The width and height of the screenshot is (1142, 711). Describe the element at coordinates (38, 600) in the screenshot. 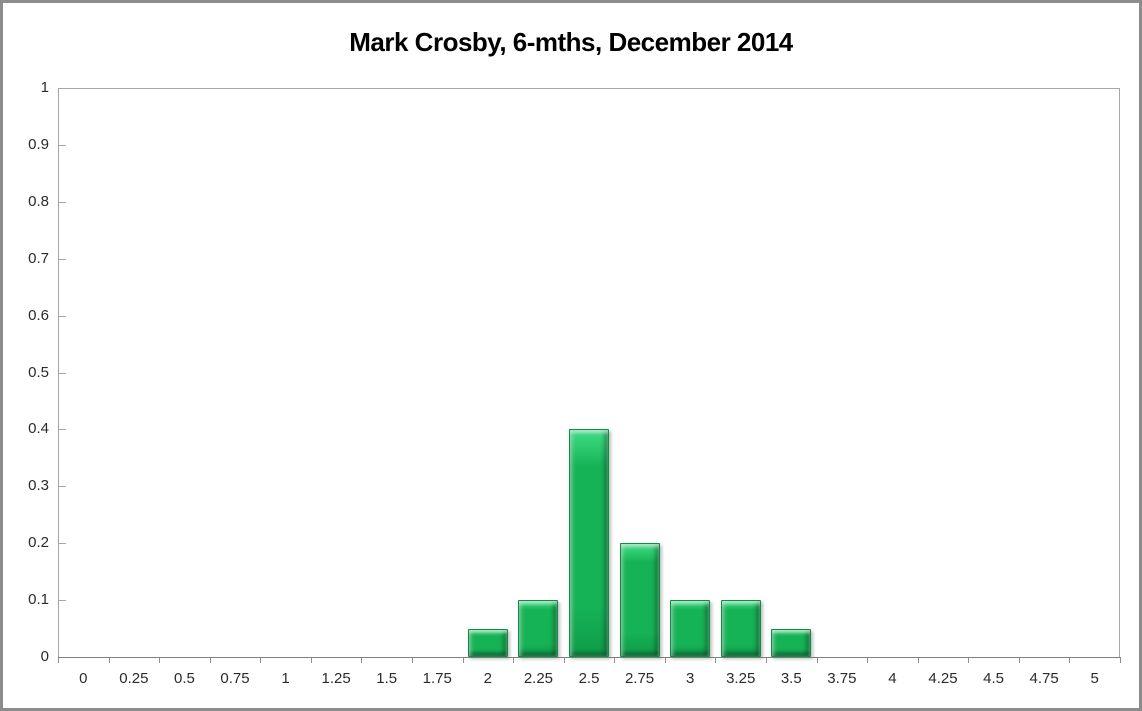

I see `y-tick-label: 0.1` at that location.